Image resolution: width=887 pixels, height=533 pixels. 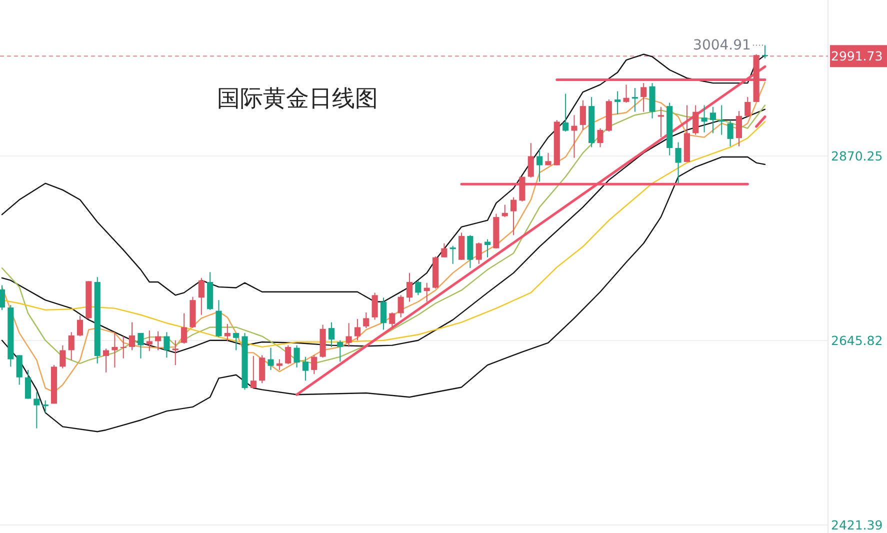 What do you see at coordinates (297, 99) in the screenshot?
I see `text: 国际黄金日线图` at bounding box center [297, 99].